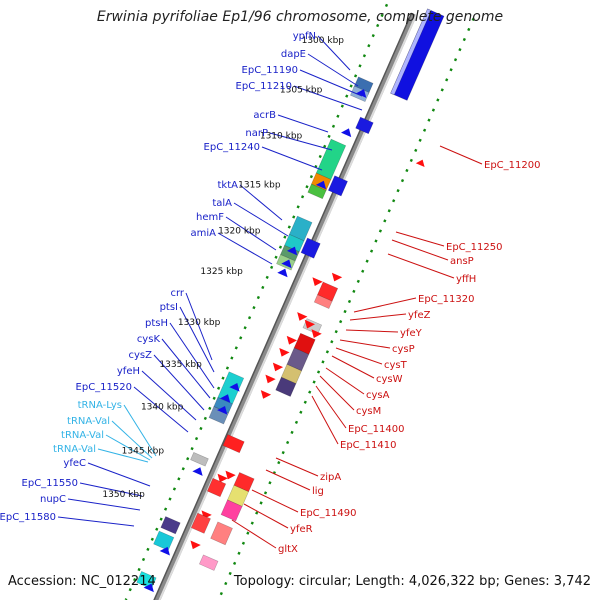 The width and height of the screenshot is (600, 604). I want to click on scale-label: 1325 kbp, so click(221, 272).